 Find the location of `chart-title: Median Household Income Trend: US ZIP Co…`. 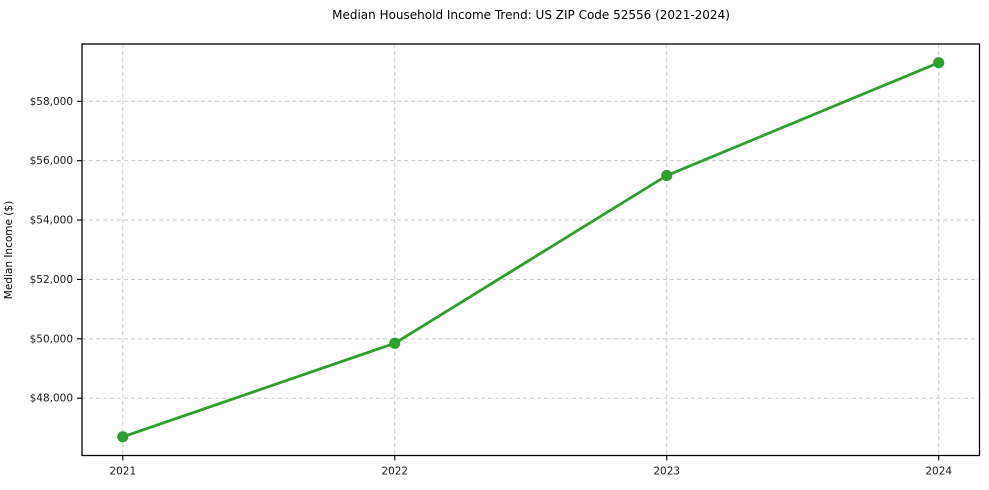

chart-title: Median Household Income Trend: US ZIP Co… is located at coordinates (531, 15).